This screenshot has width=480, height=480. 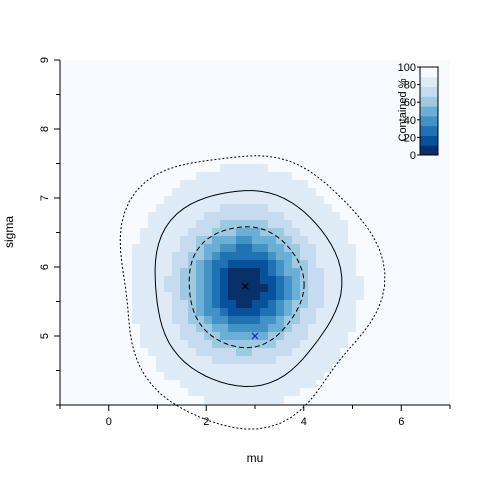 I want to click on colorbar-tick-label: 60, so click(x=410, y=103).